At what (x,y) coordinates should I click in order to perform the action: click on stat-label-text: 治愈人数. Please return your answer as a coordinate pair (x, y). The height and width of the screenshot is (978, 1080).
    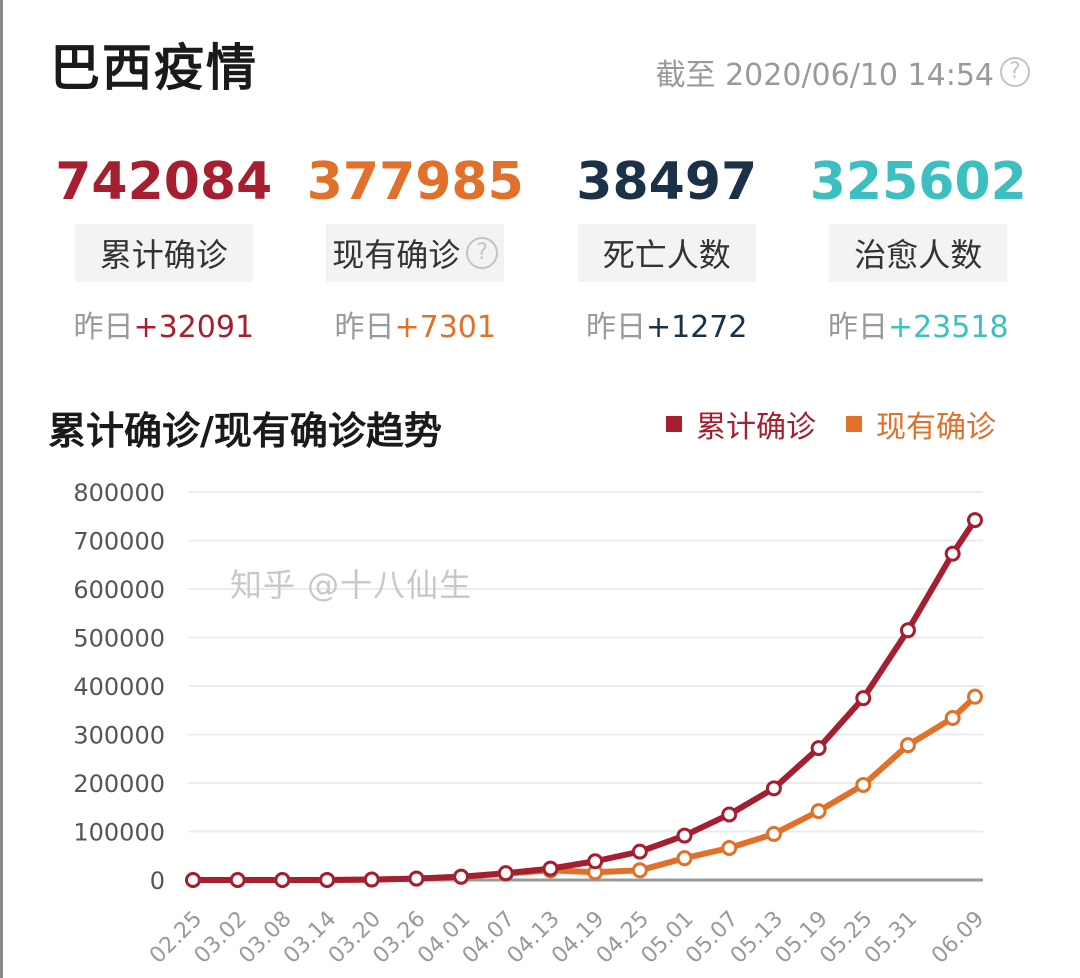
    Looking at the image, I should click on (918, 255).